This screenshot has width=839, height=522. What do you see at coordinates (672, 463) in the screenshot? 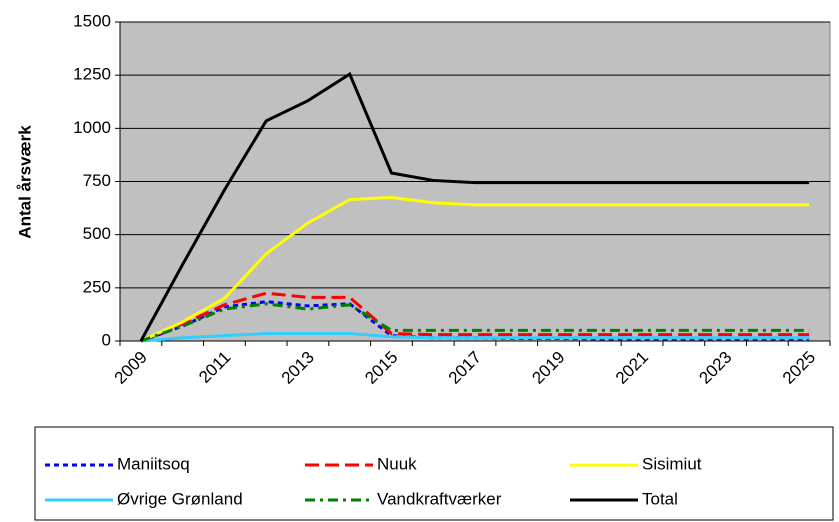
I see `legend-label: Sisimiut` at bounding box center [672, 463].